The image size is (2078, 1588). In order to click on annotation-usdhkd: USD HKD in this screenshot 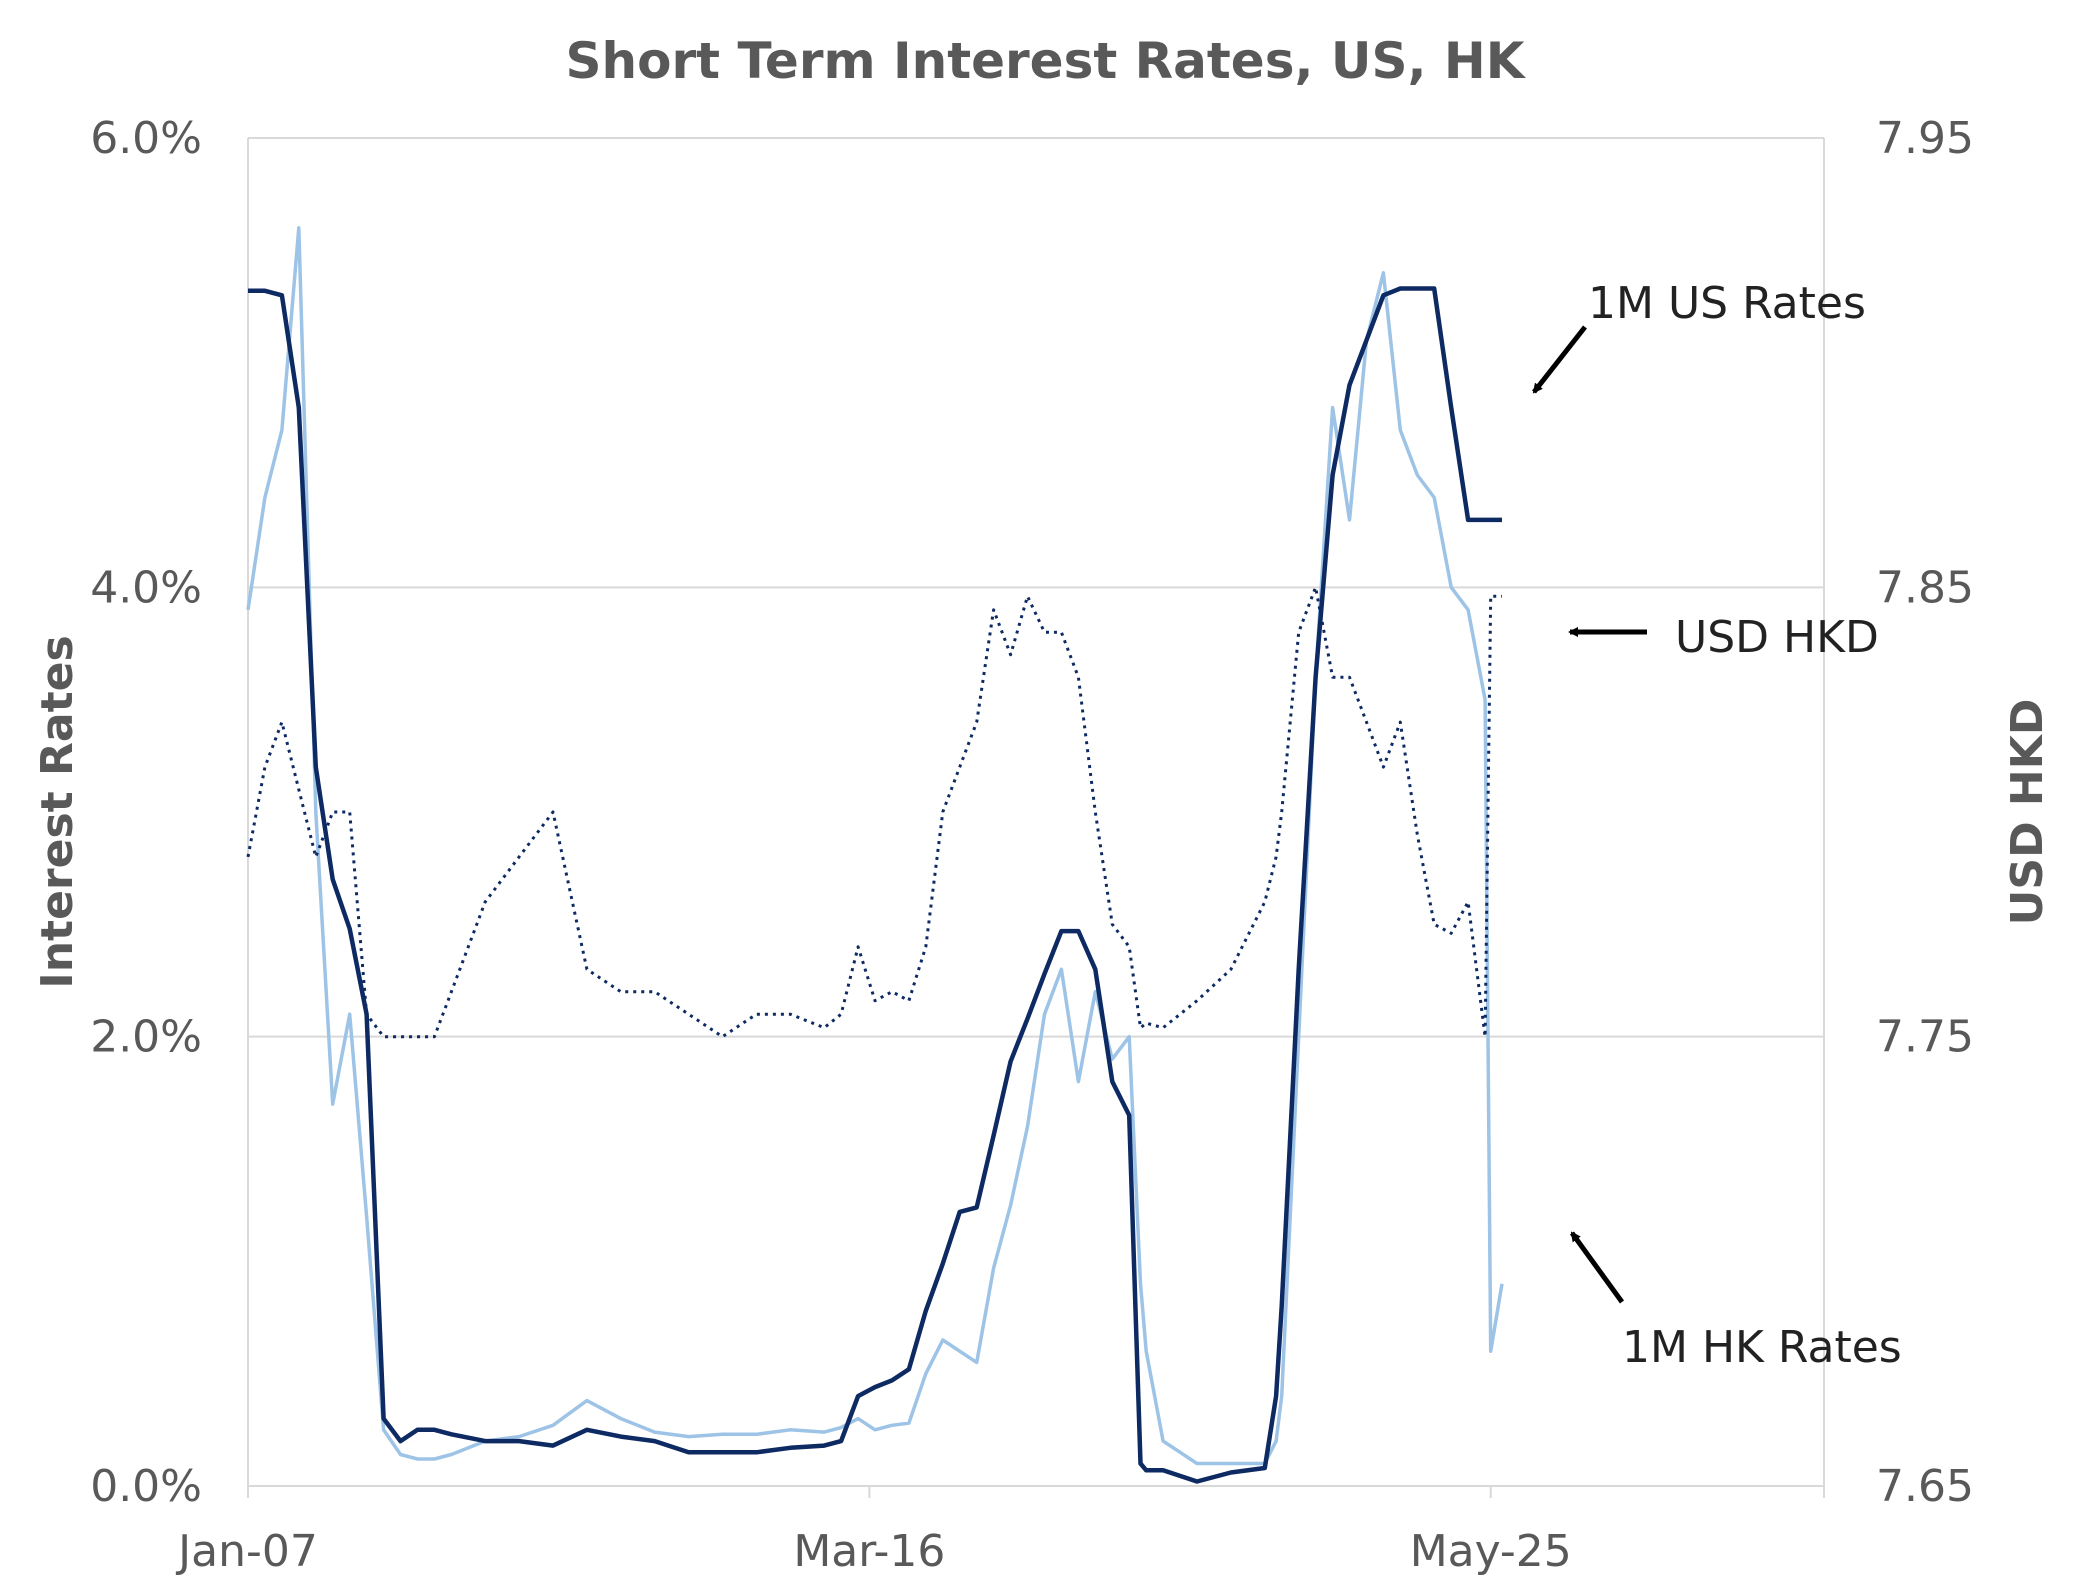, I will do `click(1777, 637)`.